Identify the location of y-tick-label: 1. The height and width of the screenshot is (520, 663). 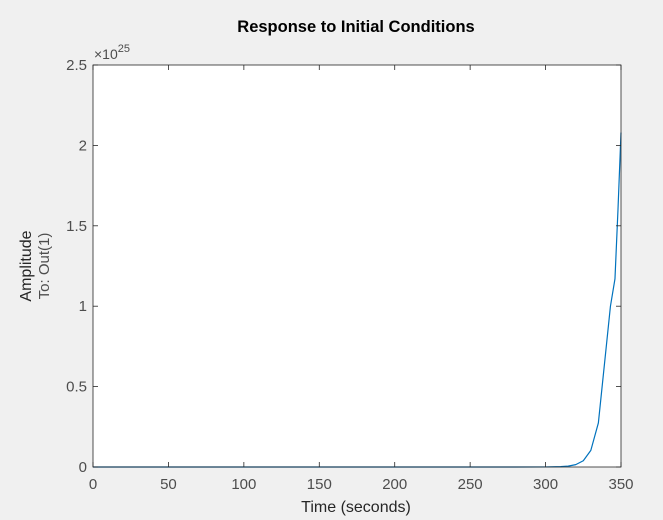
(83, 306).